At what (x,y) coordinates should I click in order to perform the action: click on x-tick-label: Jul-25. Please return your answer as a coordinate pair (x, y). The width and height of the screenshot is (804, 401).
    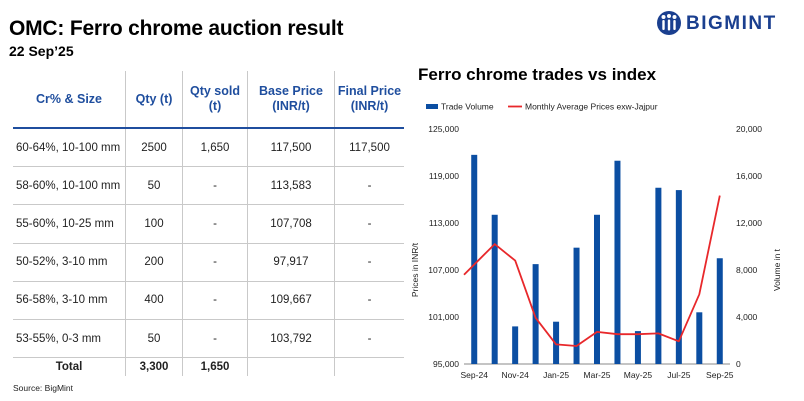
    Looking at the image, I should click on (678, 375).